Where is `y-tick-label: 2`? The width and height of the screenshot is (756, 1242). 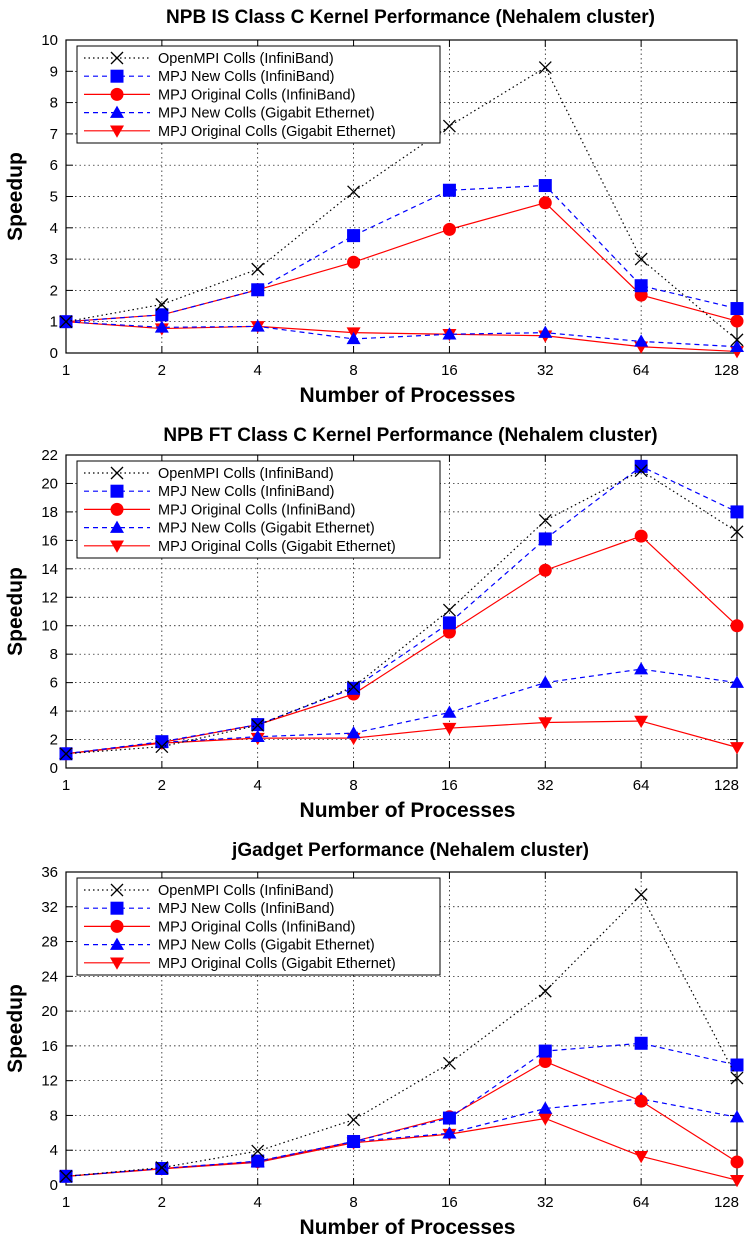
y-tick-label: 2 is located at coordinates (54, 740).